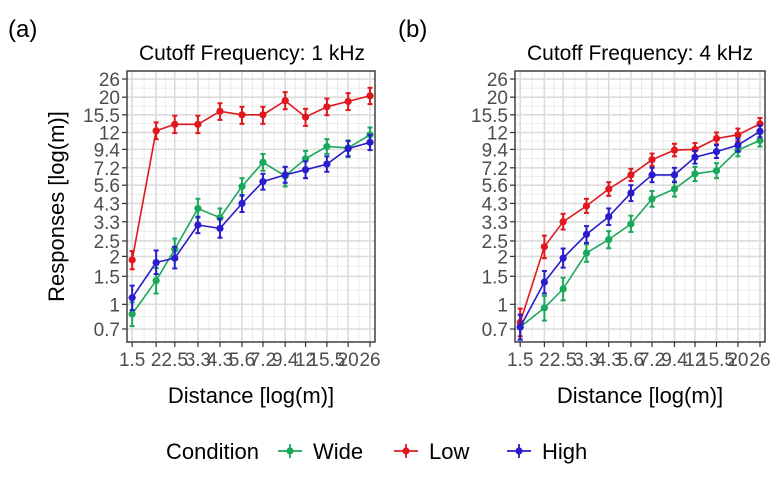 The width and height of the screenshot is (776, 479). I want to click on x-tick-label: 9.4, so click(285, 360).